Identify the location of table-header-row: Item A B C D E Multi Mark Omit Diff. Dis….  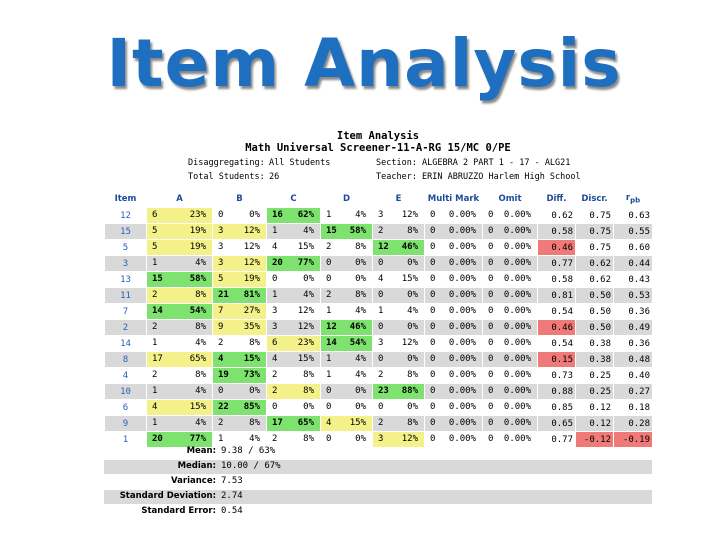
(378, 199).